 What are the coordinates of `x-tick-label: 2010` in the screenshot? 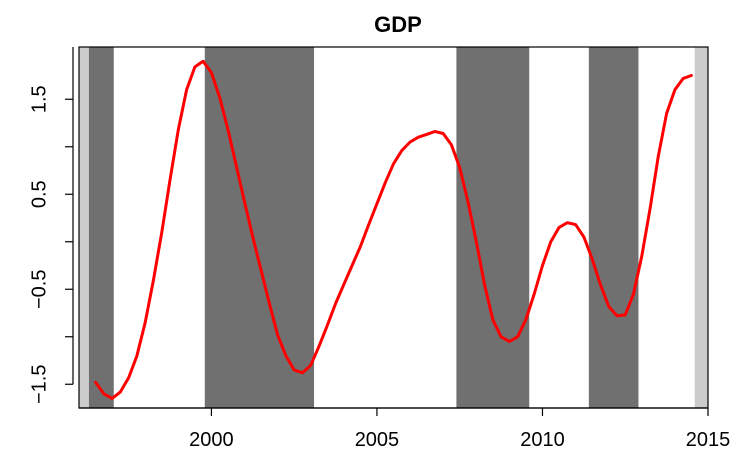 It's located at (542, 440).